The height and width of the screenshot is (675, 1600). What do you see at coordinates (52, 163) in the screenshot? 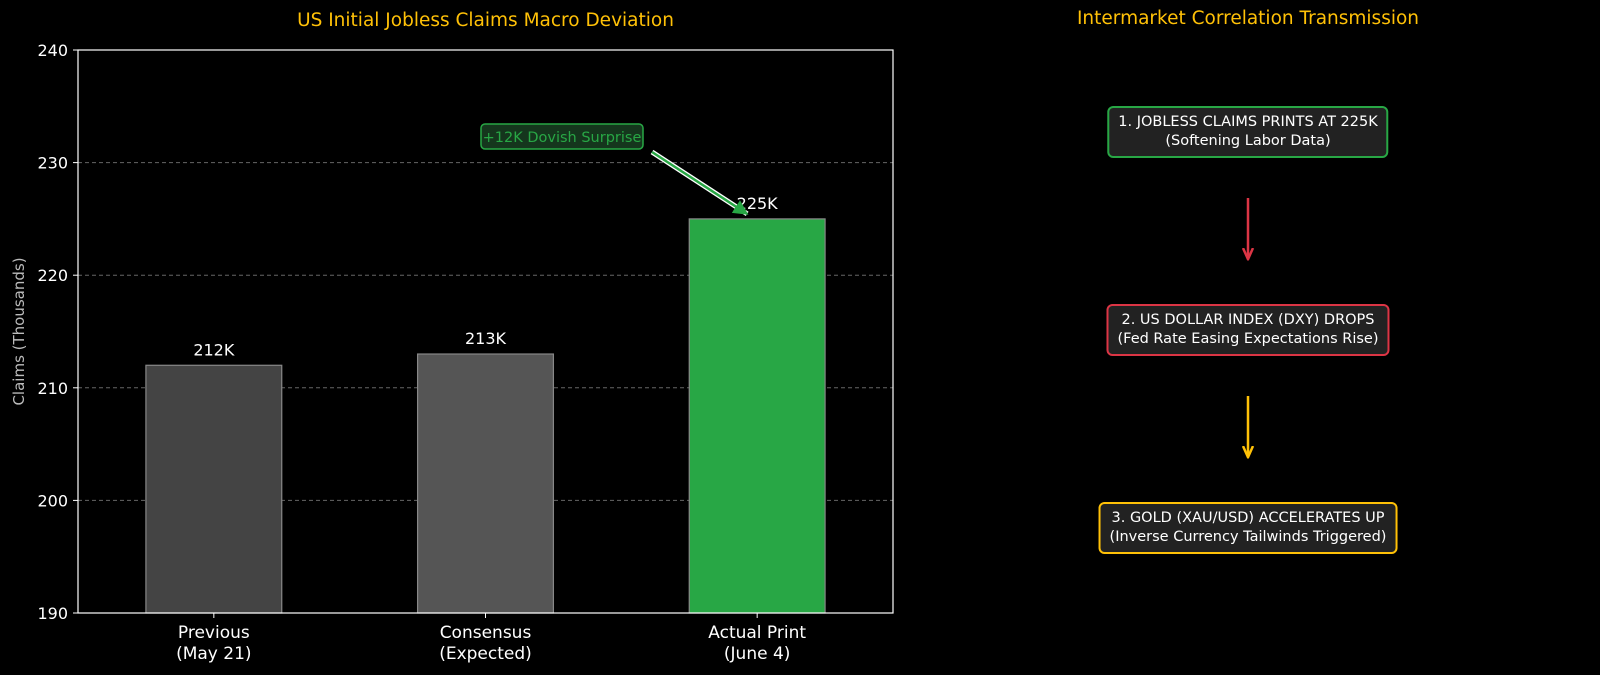
I see `y-tick-label: 230` at bounding box center [52, 163].